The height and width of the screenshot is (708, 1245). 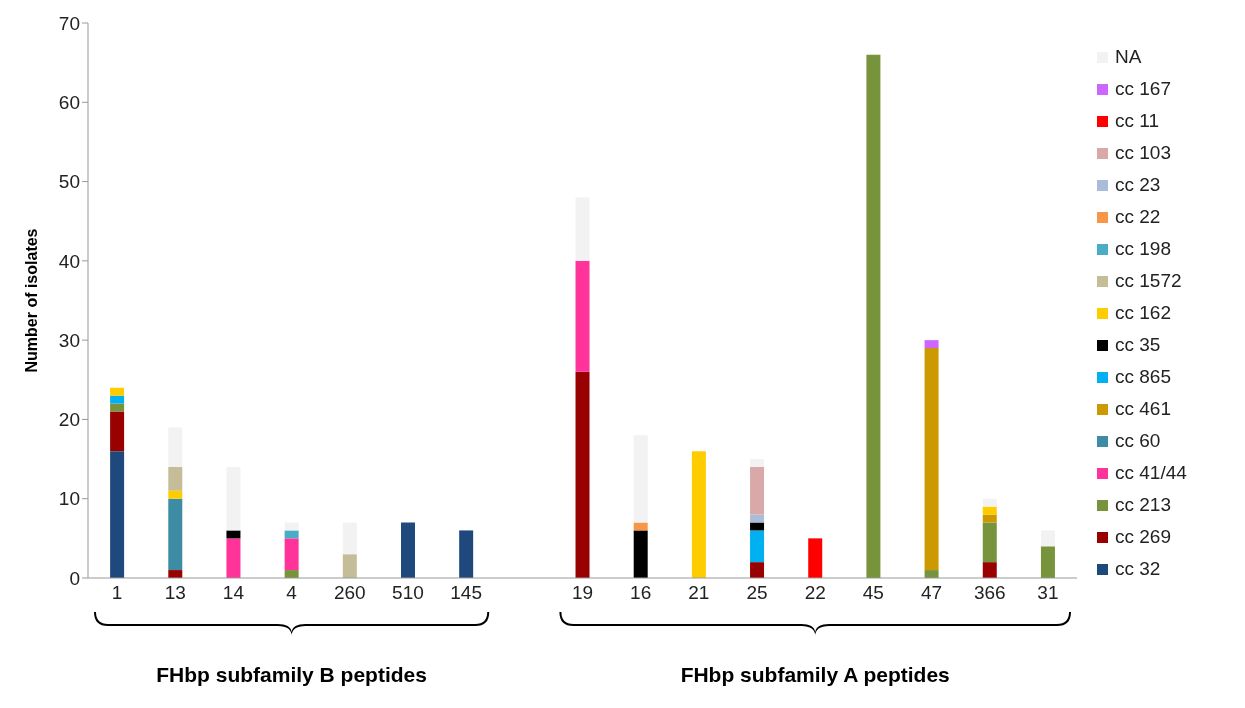 I want to click on legend-label: cc 213, so click(x=1143, y=505).